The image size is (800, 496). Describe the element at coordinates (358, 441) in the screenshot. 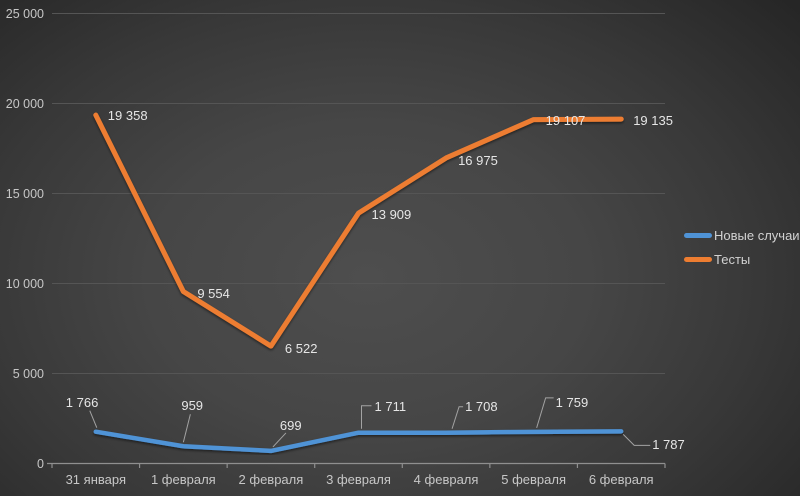

I see `series-line-new-cases` at that location.